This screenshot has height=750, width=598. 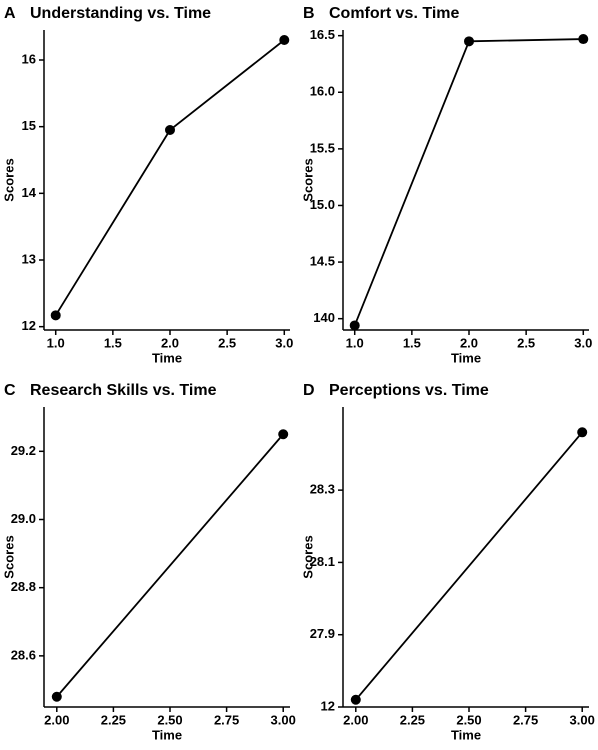 I want to click on y-tick-label: 15.5, so click(x=322, y=147).